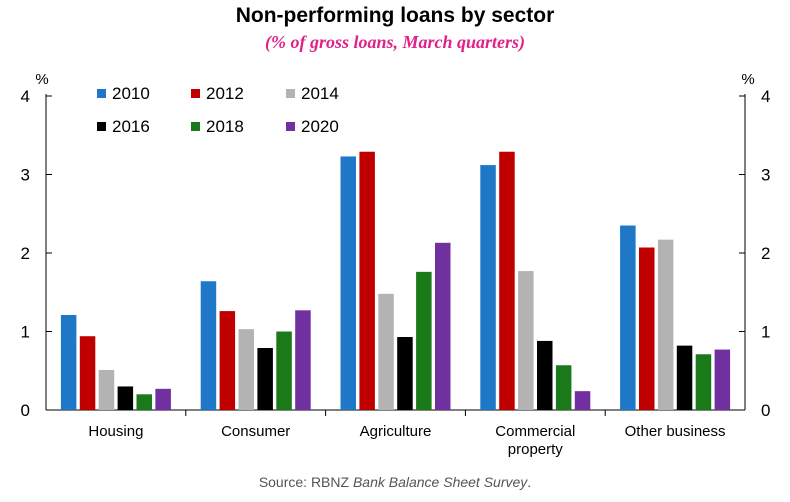 The width and height of the screenshot is (790, 502). What do you see at coordinates (765, 332) in the screenshot?
I see `y-tick-label-right: 1` at bounding box center [765, 332].